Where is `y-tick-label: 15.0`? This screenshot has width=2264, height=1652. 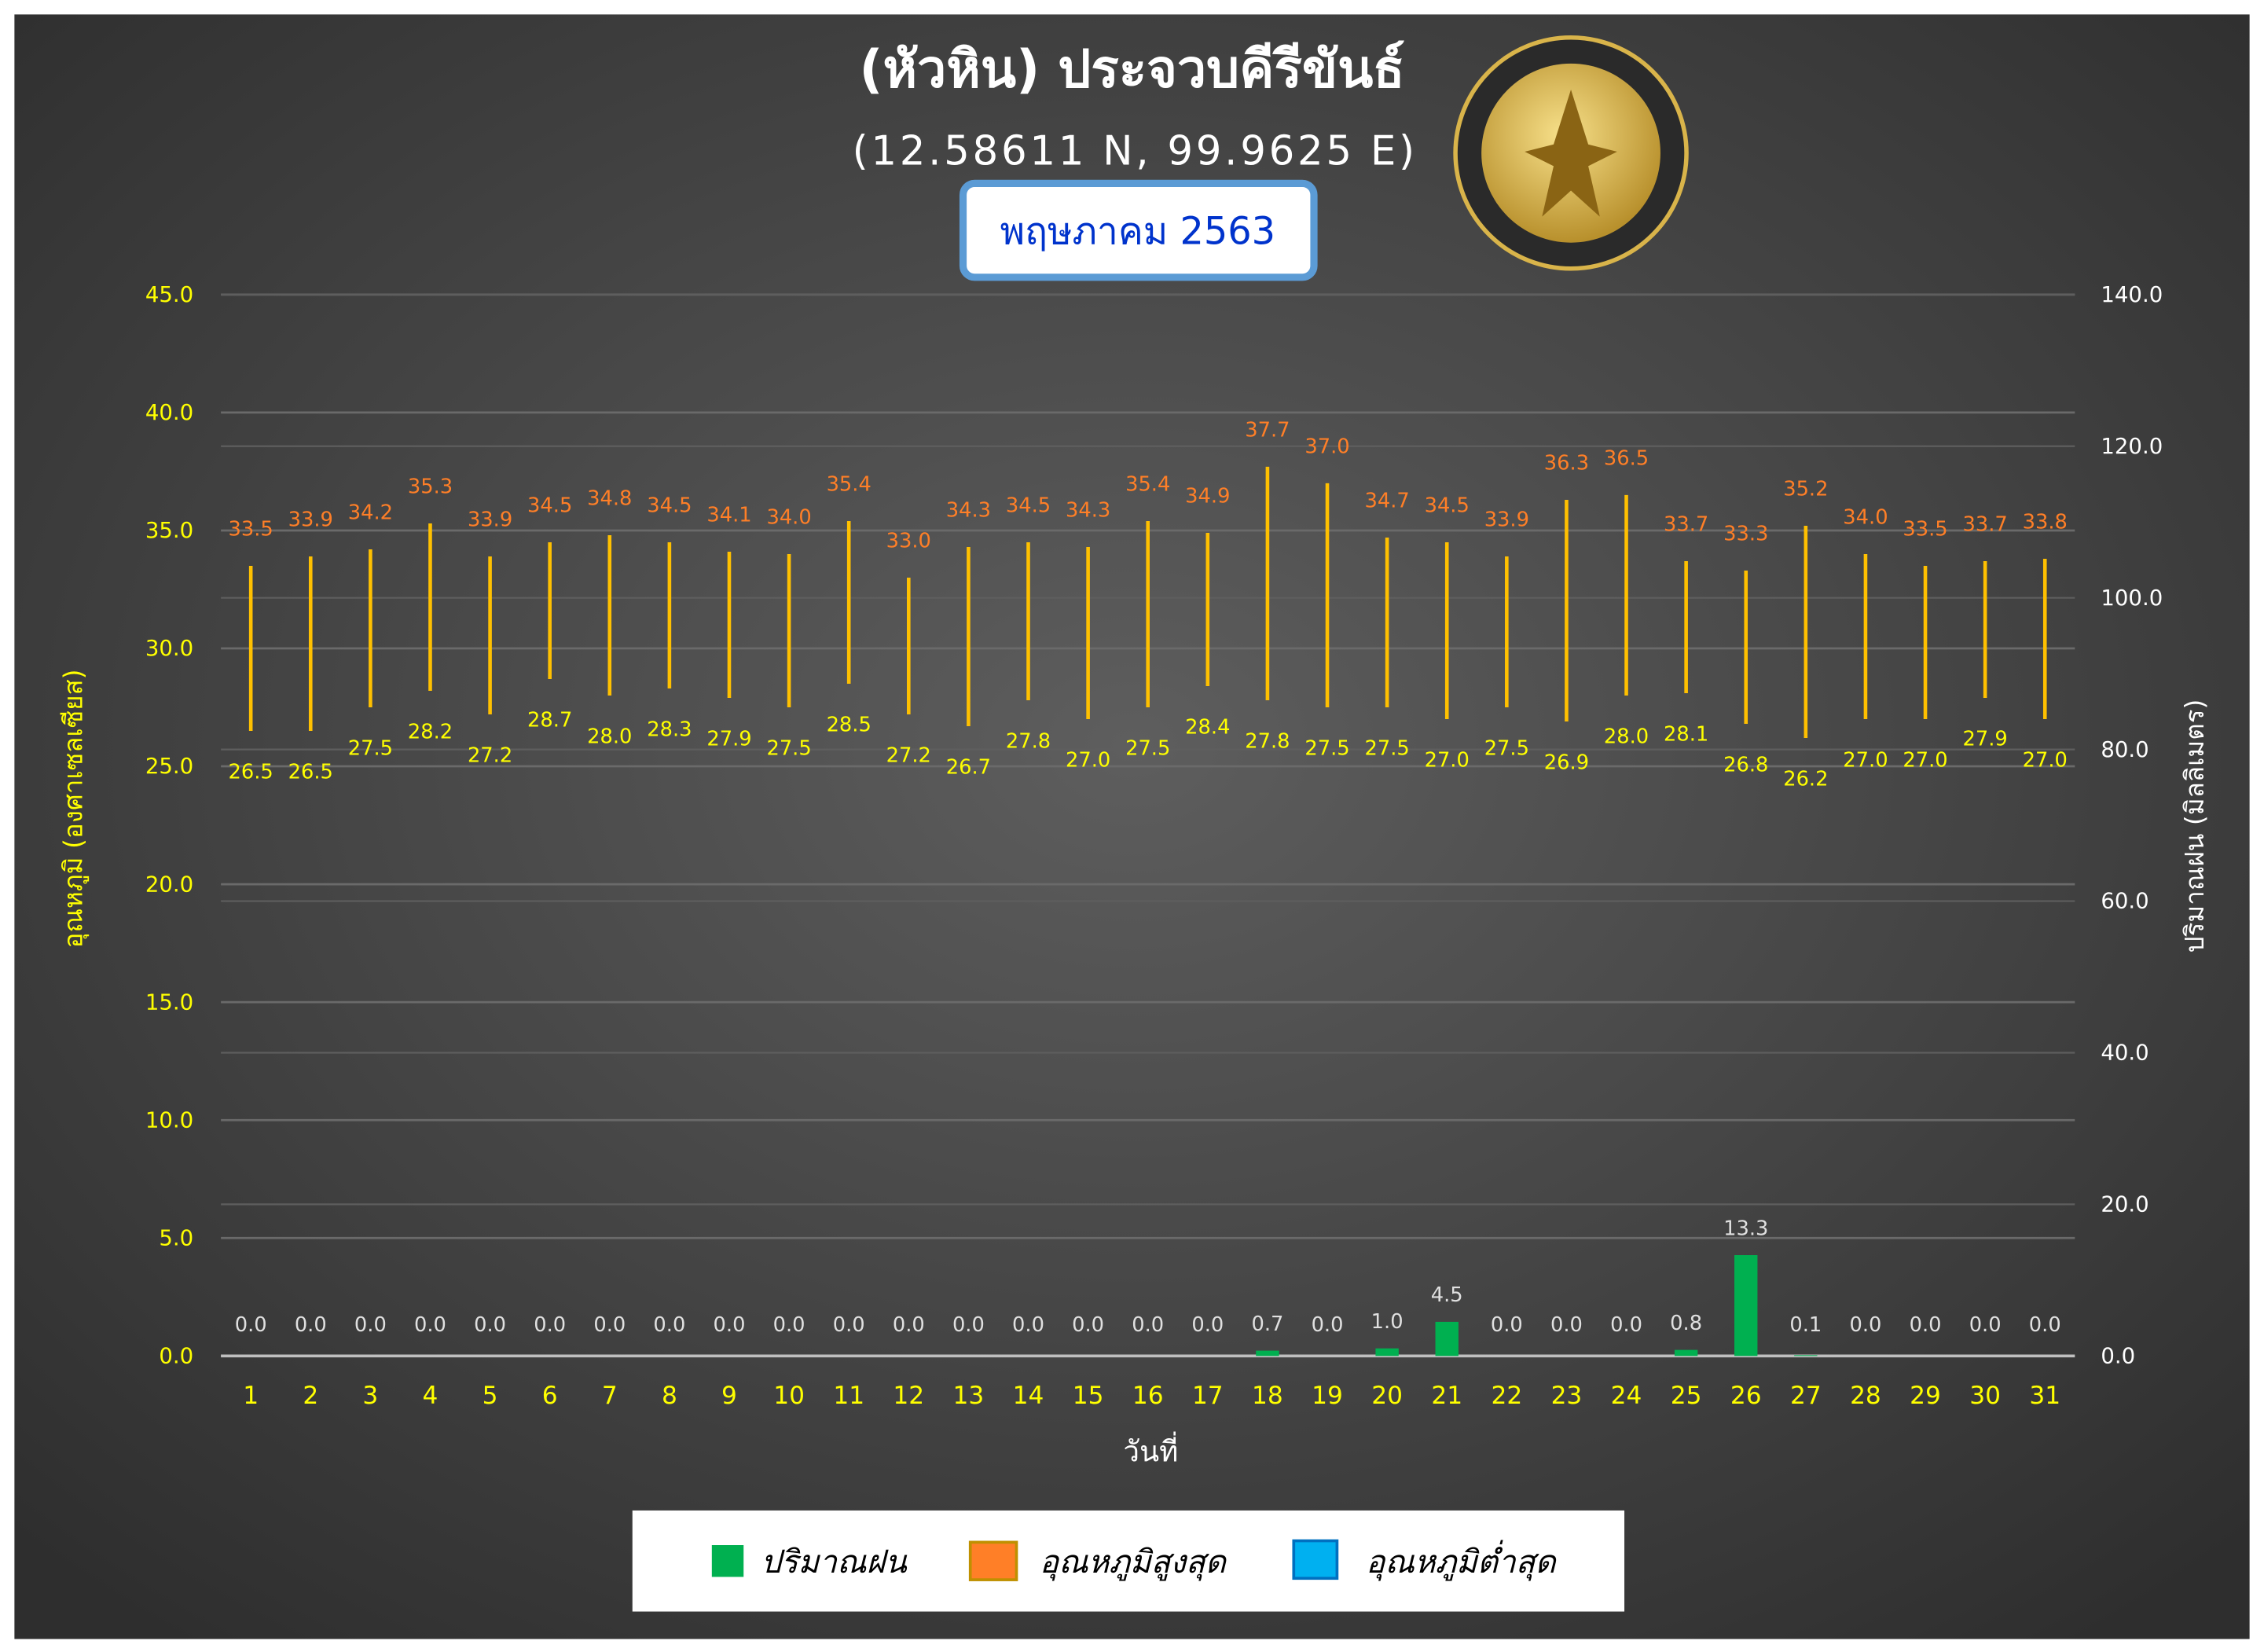 y-tick-label: 15.0 is located at coordinates (169, 1002).